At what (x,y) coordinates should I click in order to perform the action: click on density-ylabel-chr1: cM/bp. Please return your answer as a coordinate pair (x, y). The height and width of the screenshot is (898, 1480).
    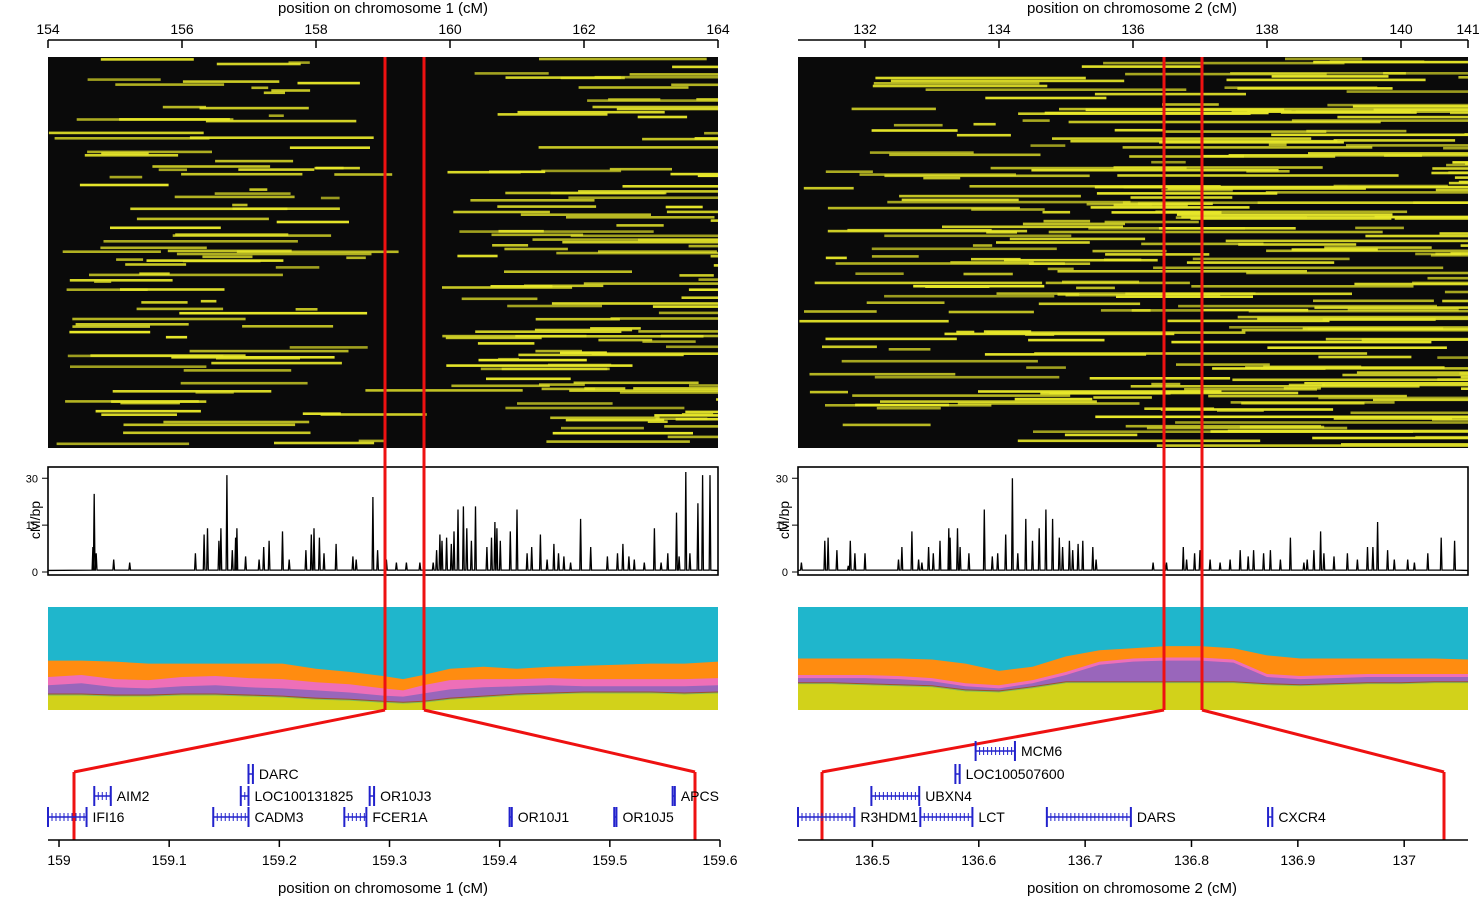
    Looking at the image, I should click on (35, 520).